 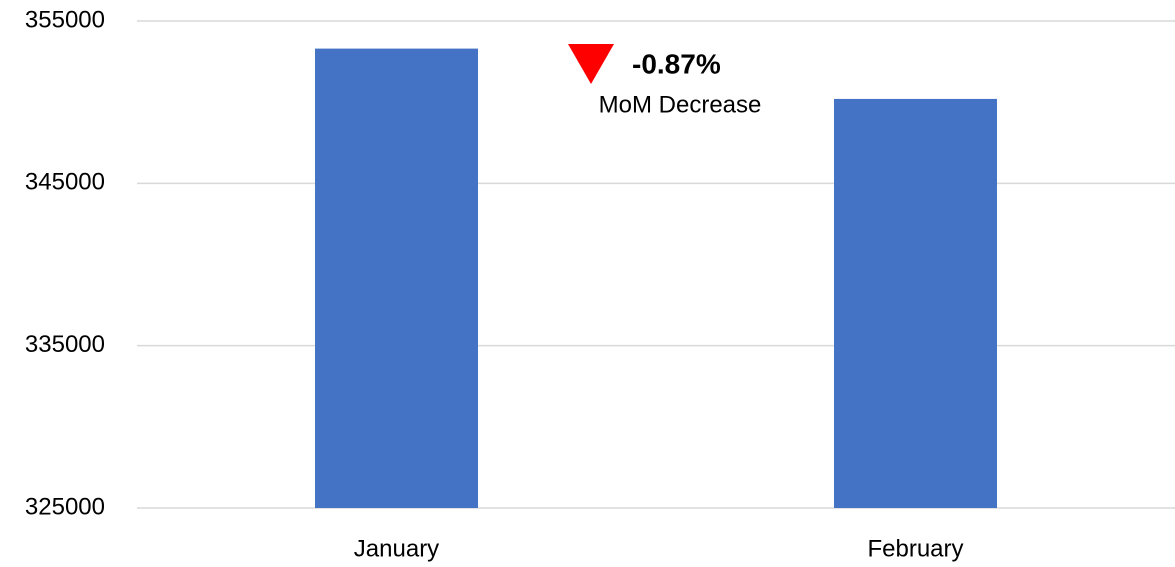 I want to click on change-percent: -0.87%, so click(x=676, y=63).